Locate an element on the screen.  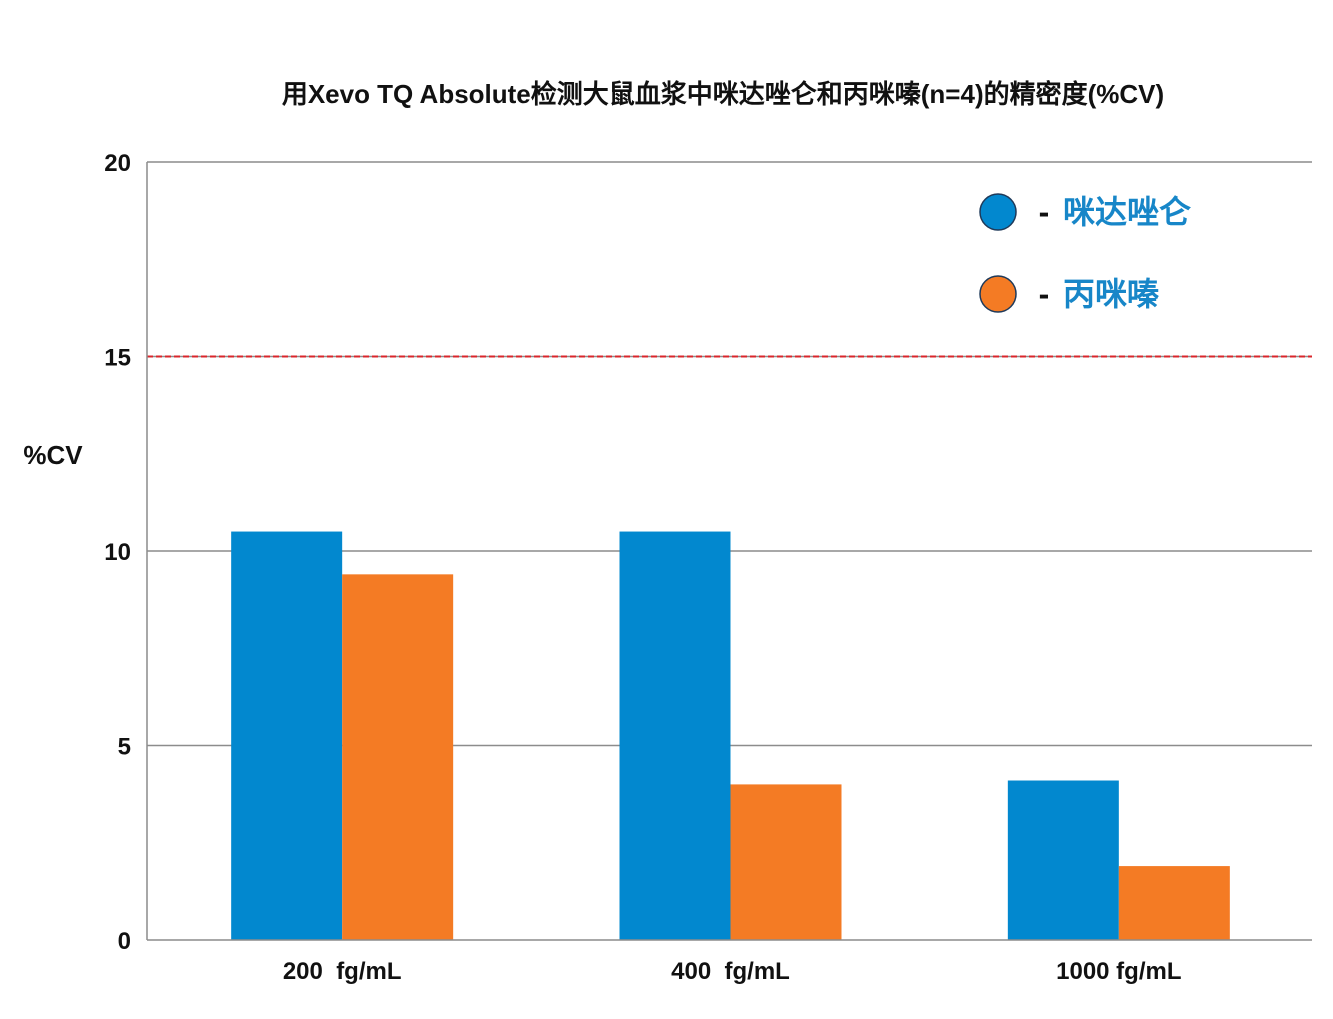
y-tick-label-20: 20 is located at coordinates (117, 163).